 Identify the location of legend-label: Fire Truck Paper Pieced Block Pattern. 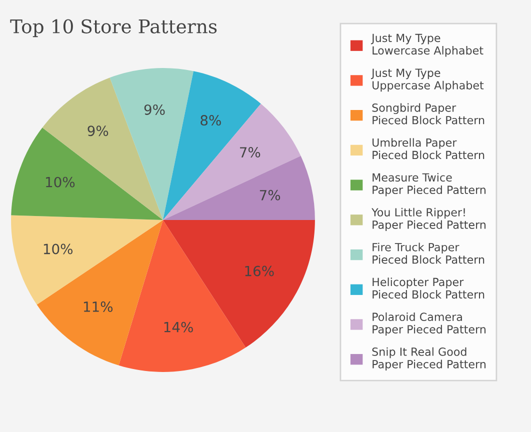
(428, 253).